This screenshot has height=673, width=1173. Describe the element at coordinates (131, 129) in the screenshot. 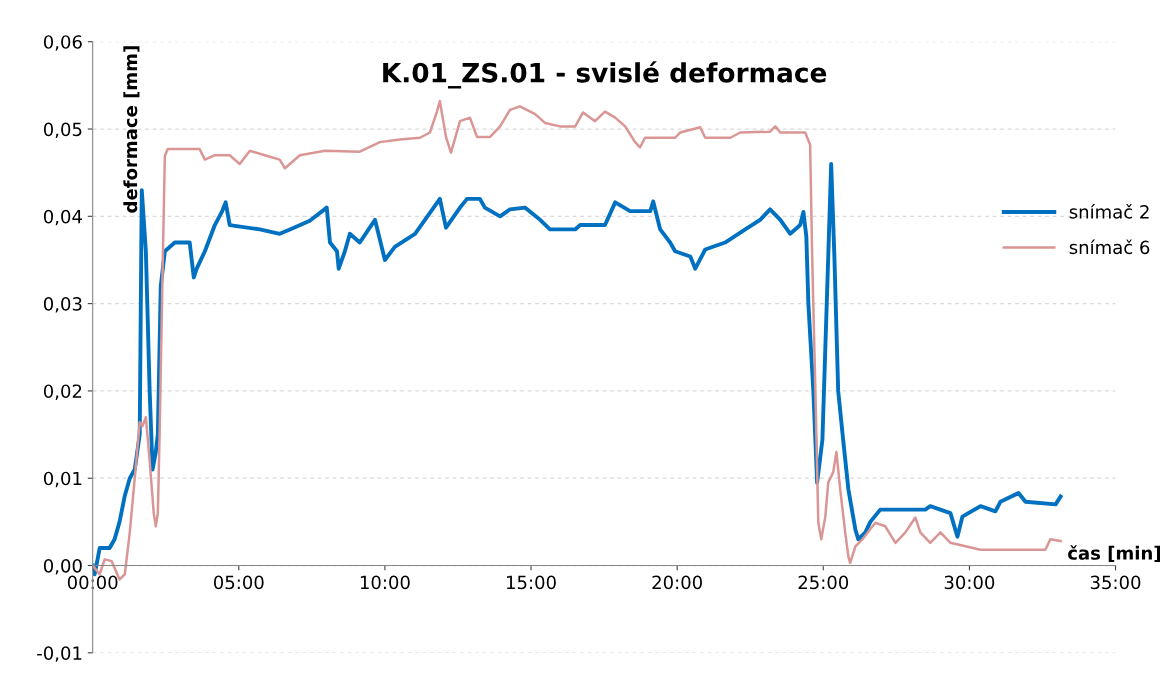

I see `y-axis-title: deformace [mm]` at that location.